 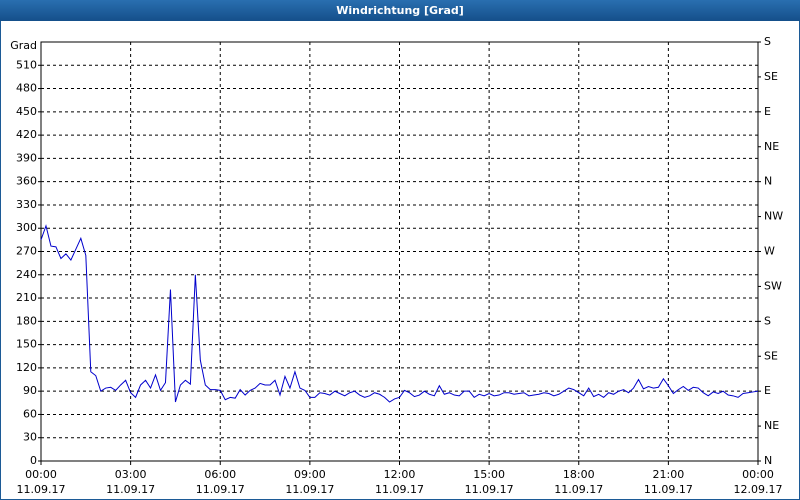 What do you see at coordinates (26, 88) in the screenshot?
I see `y-tick-label: 480` at bounding box center [26, 88].